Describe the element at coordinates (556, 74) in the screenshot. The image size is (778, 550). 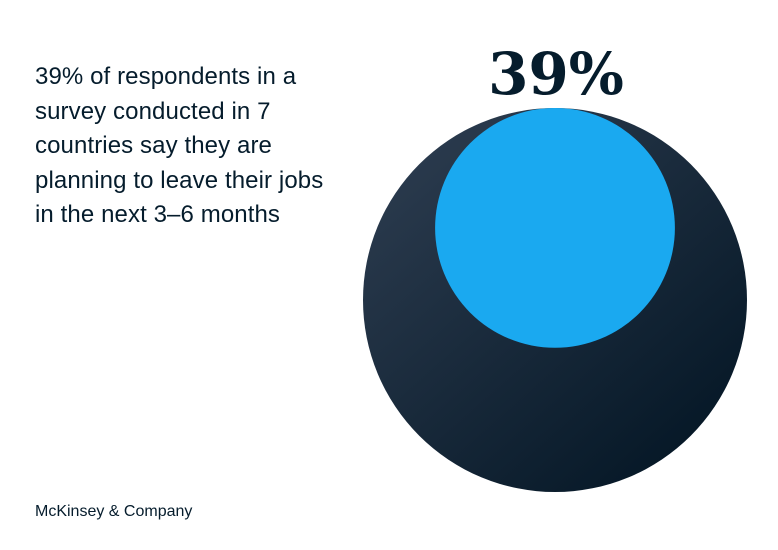
I see `percentage-value-label: 39%` at that location.